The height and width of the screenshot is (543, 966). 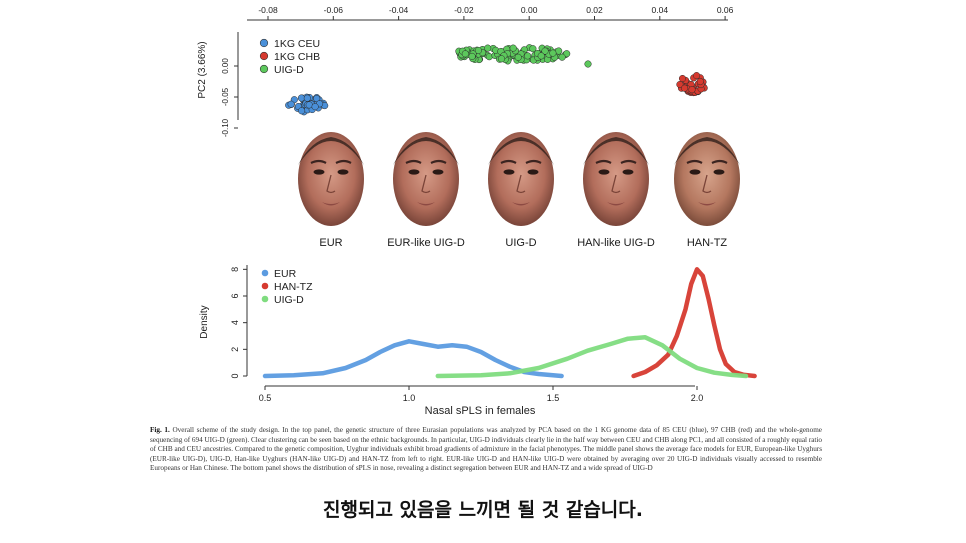 What do you see at coordinates (509, 323) in the screenshot?
I see `density-lines` at bounding box center [509, 323].